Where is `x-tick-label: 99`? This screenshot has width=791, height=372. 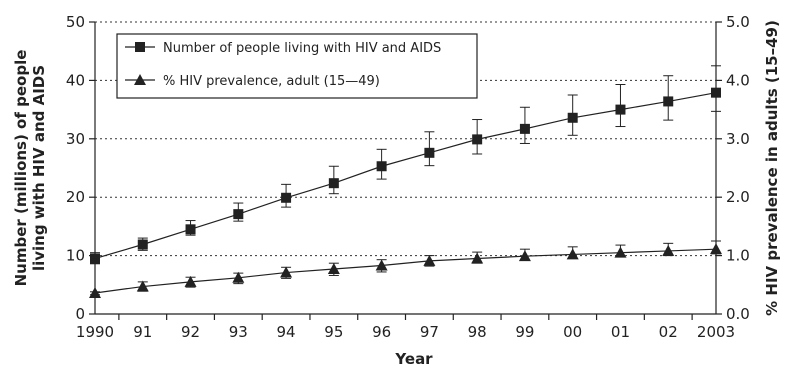
x-tick-label: 99 is located at coordinates (524, 332).